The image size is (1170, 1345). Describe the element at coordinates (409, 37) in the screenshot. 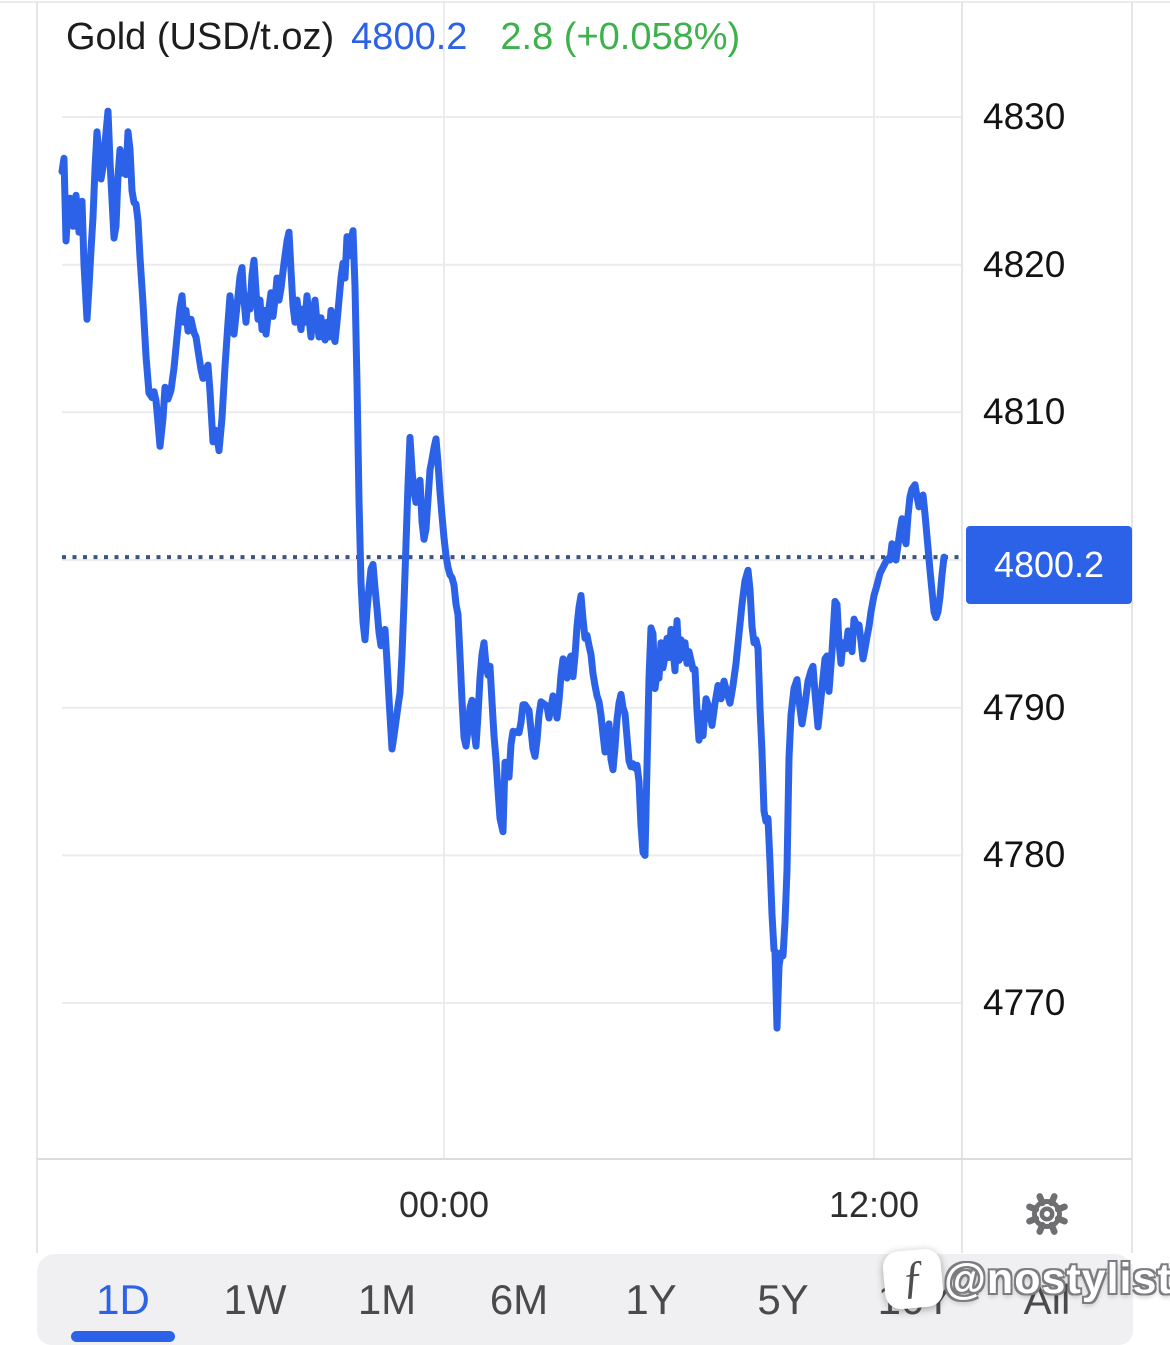

I see `last-price-value: 4800.2` at that location.